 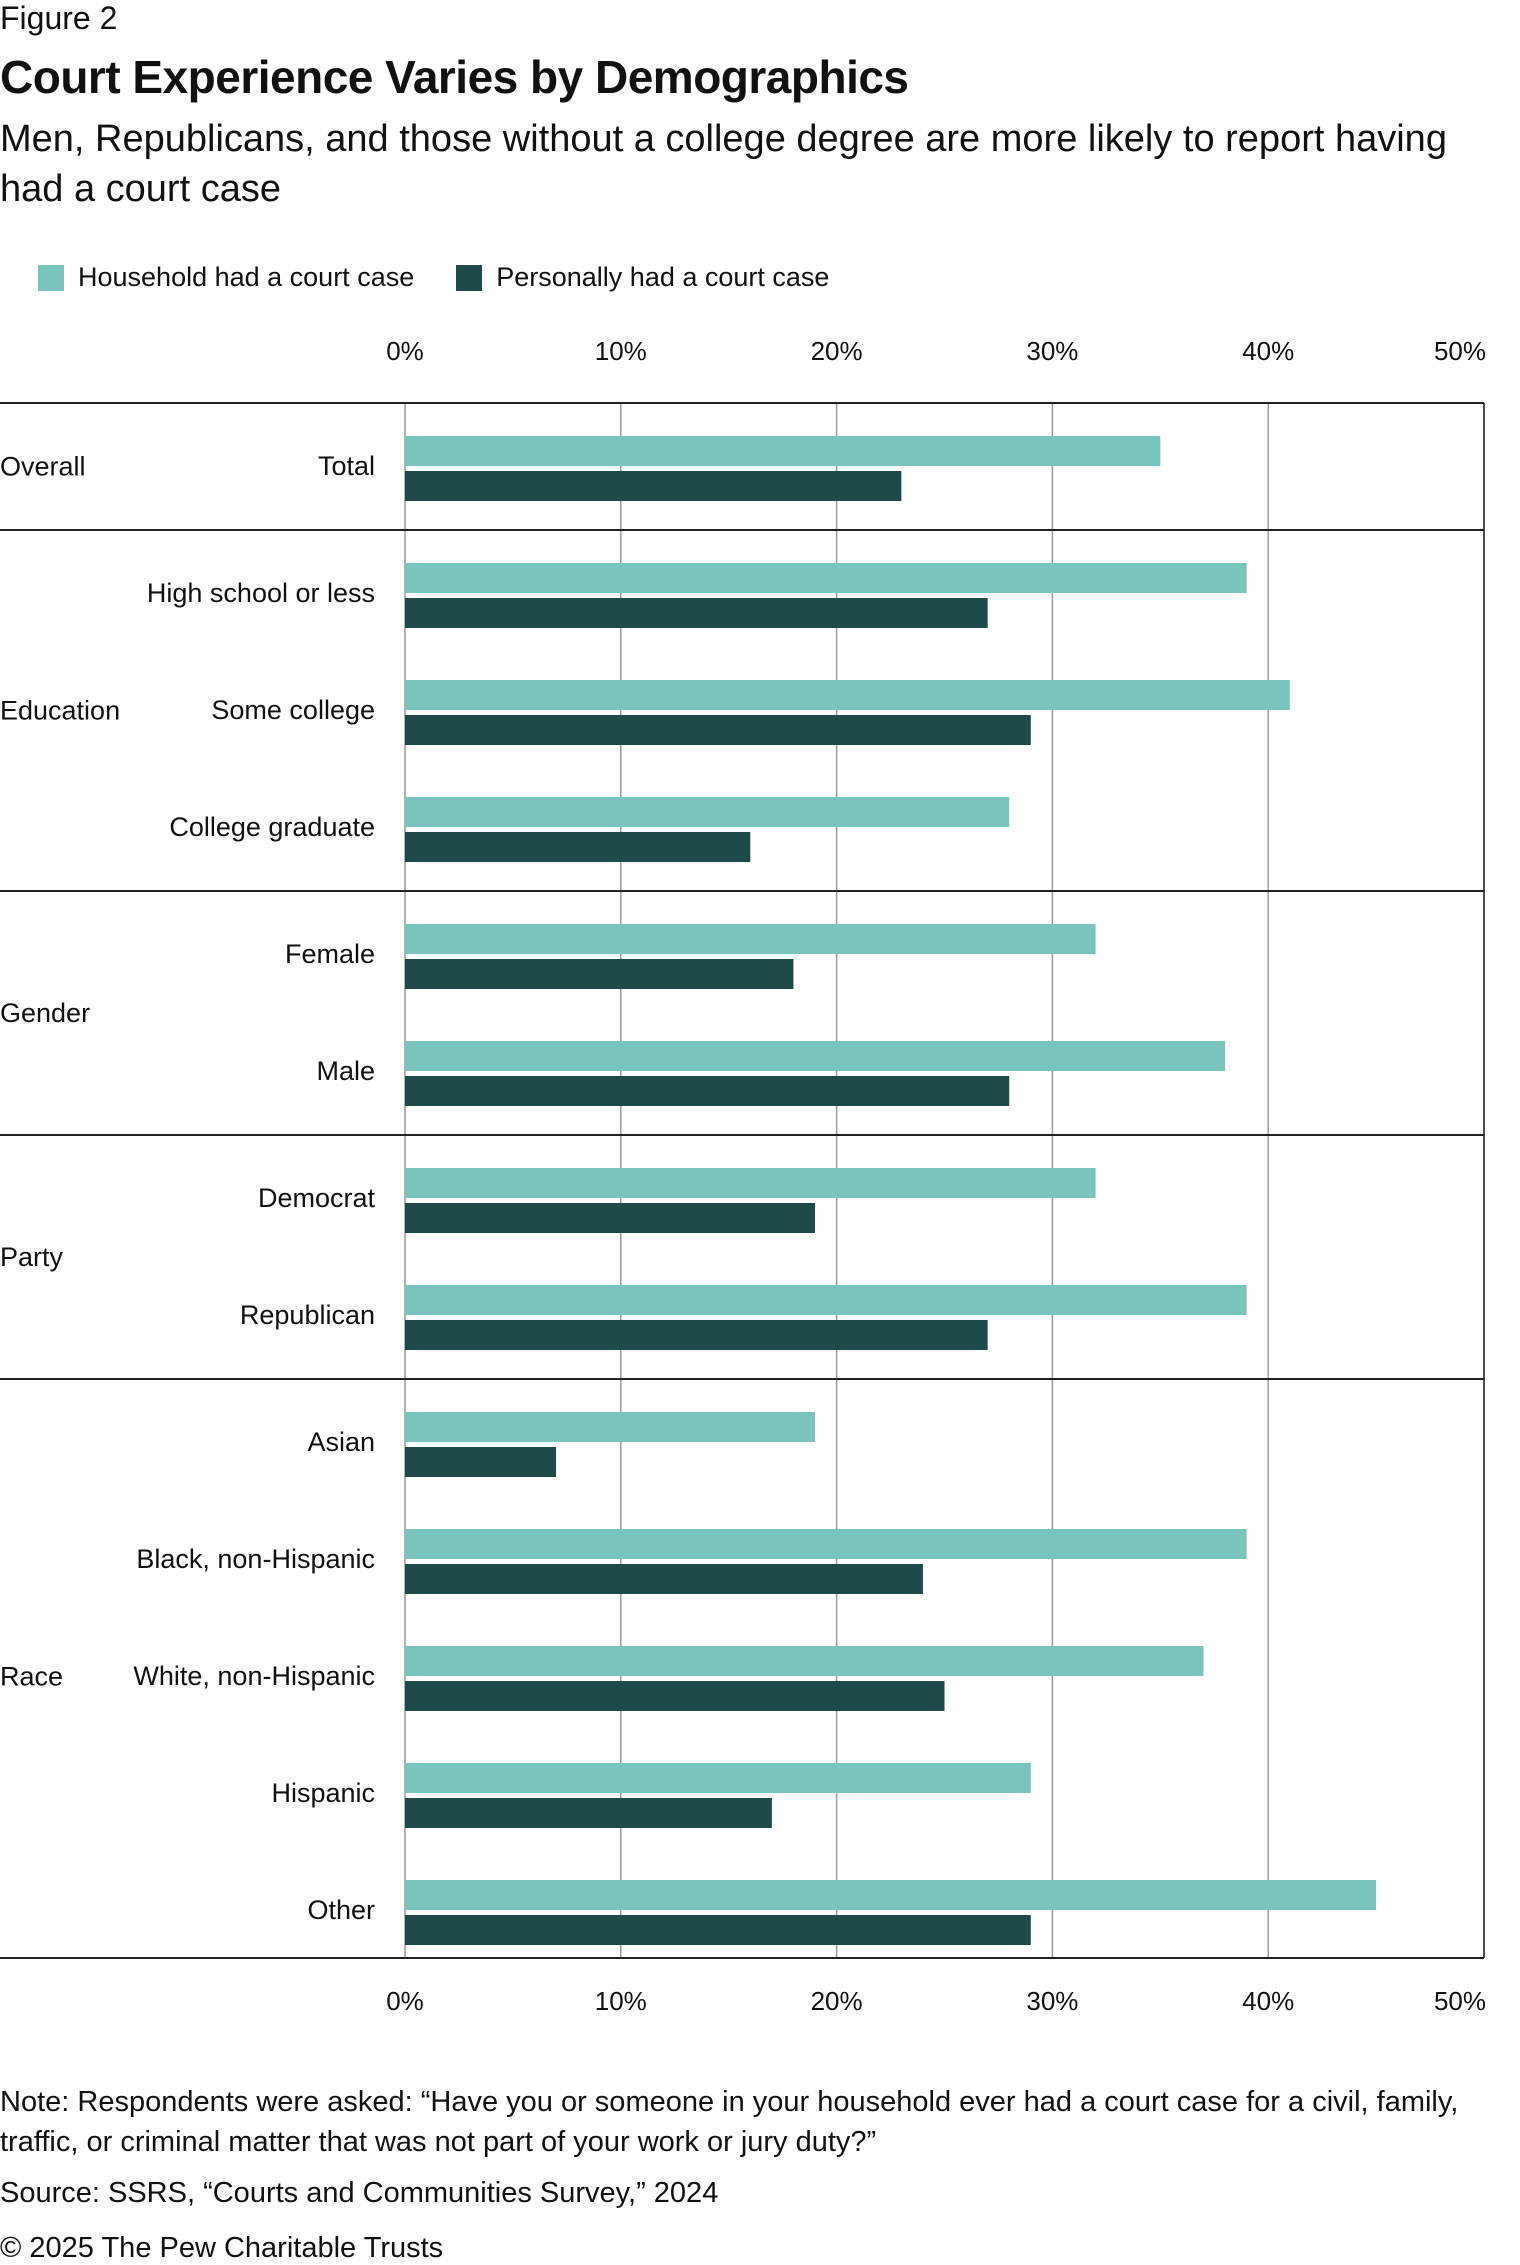 I want to click on tick-label-top-30: 30%, so click(x=1052, y=351).